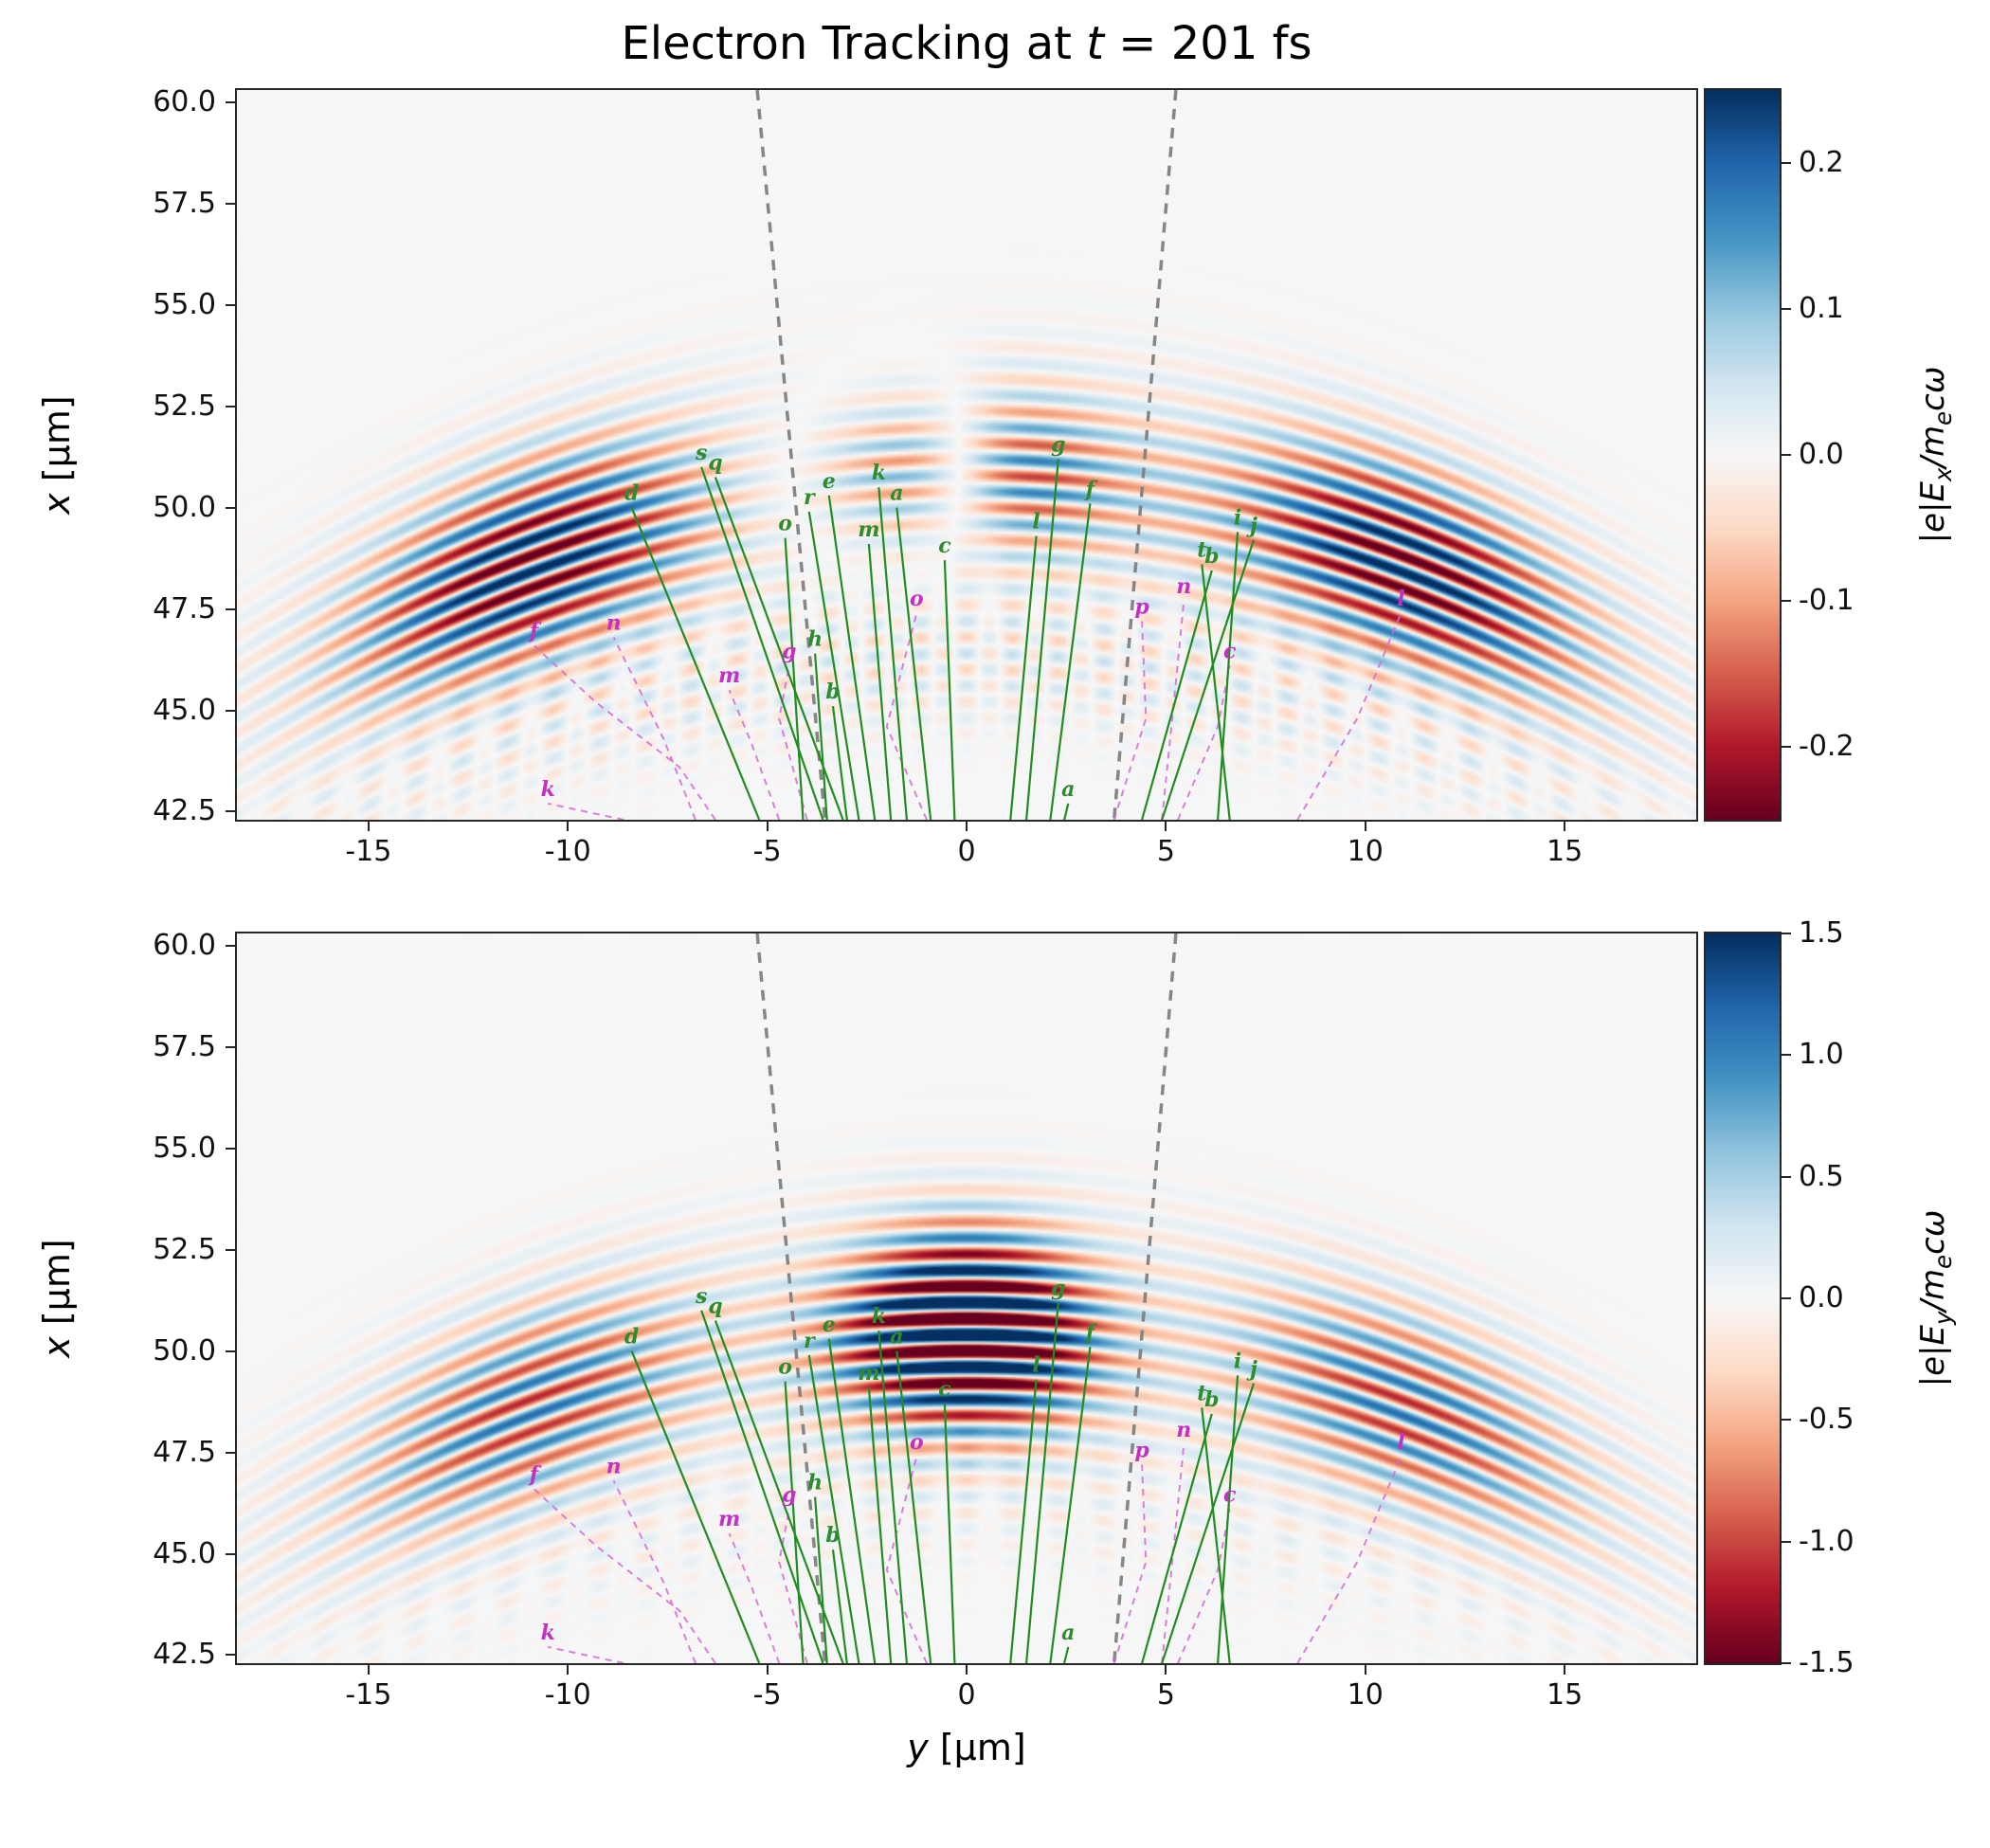 This screenshot has height=1848, width=1990. Describe the element at coordinates (585, 1654) in the screenshot. I see `trajectory-magenta-k` at that location.